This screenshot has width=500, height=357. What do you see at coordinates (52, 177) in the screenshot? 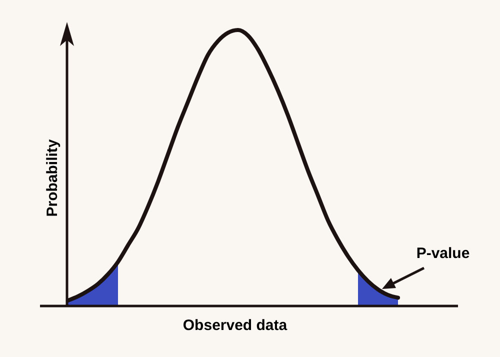
I see `y-axis-title: Probability` at bounding box center [52, 177].